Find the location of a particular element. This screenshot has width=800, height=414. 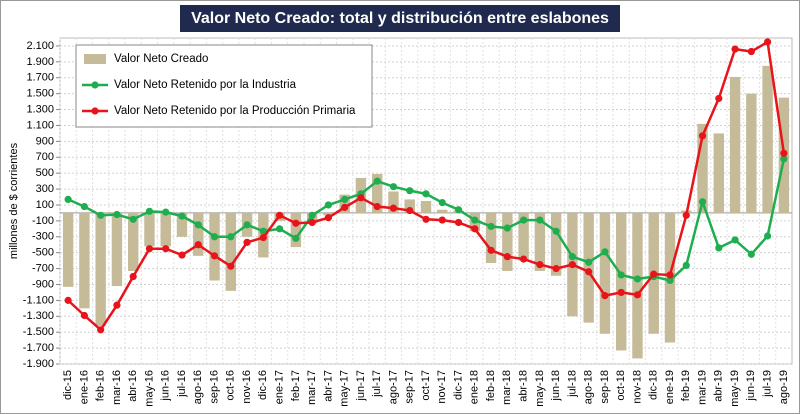

x-tick-label: mar-16 is located at coordinates (117, 387).